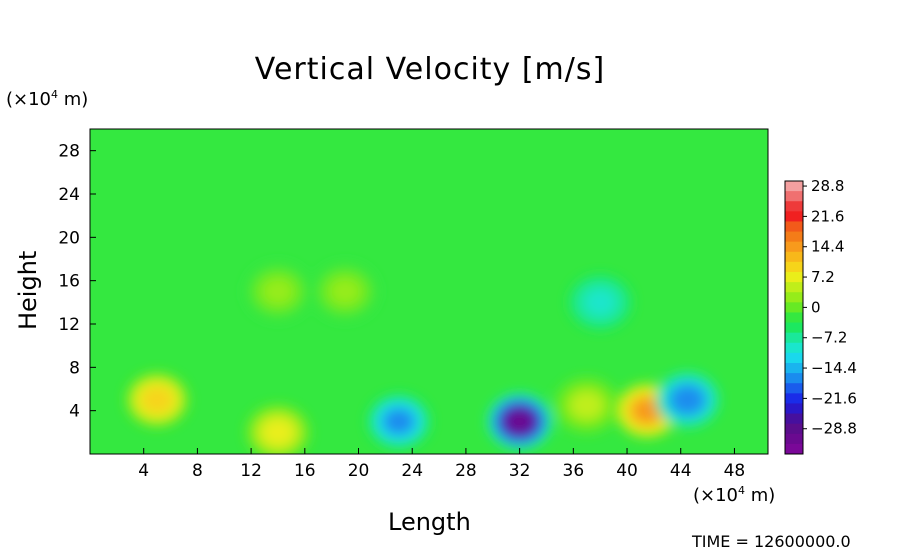  Describe the element at coordinates (823, 277) in the screenshot. I see `colorbar-label: 7.2` at that location.